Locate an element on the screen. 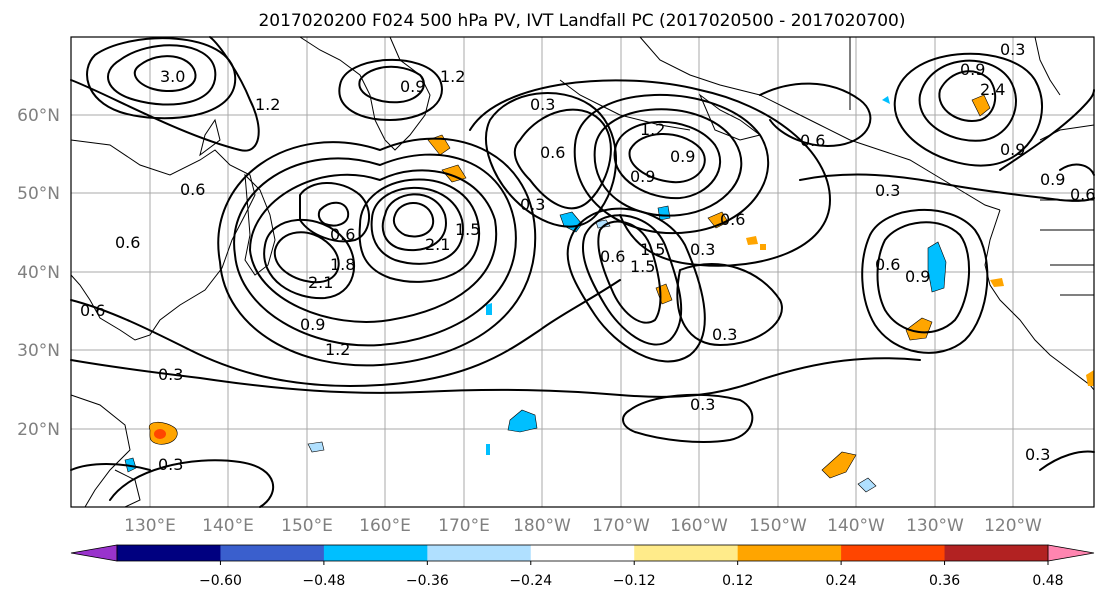 The width and height of the screenshot is (1105, 601). svg-text: 30°N is located at coordinates (38, 351).